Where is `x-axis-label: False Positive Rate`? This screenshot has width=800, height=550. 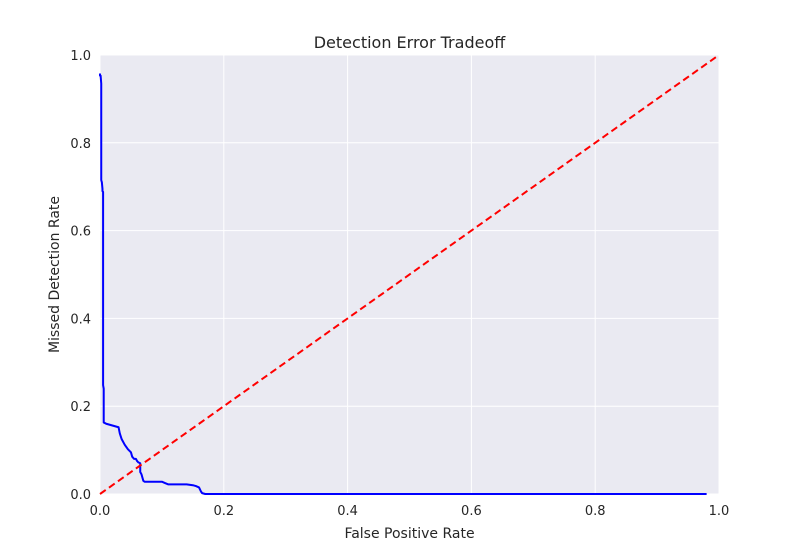
x-axis-label: False Positive Rate is located at coordinates (409, 534).